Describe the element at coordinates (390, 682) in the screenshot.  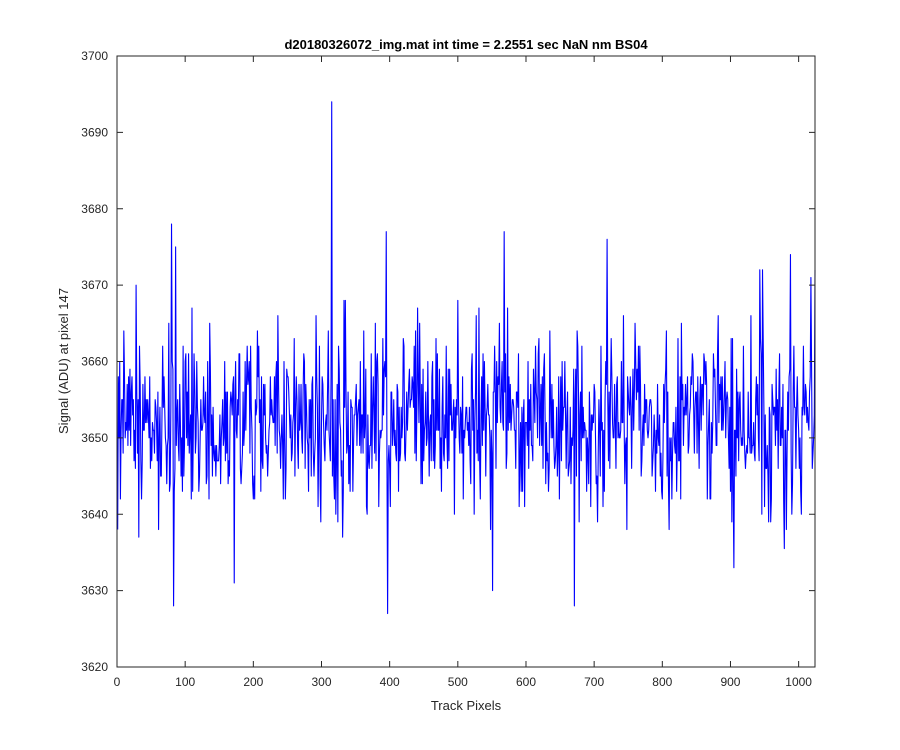
I see `x-tick-label: 400` at that location.